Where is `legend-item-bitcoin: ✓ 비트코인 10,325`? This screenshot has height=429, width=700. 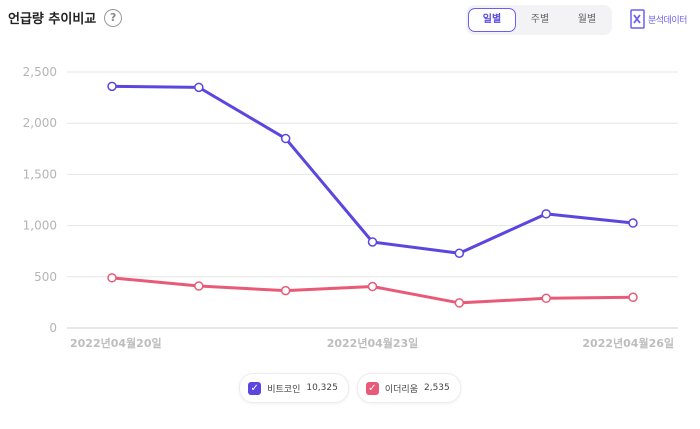 legend-item-bitcoin: ✓ 비트코인 10,325 is located at coordinates (294, 388).